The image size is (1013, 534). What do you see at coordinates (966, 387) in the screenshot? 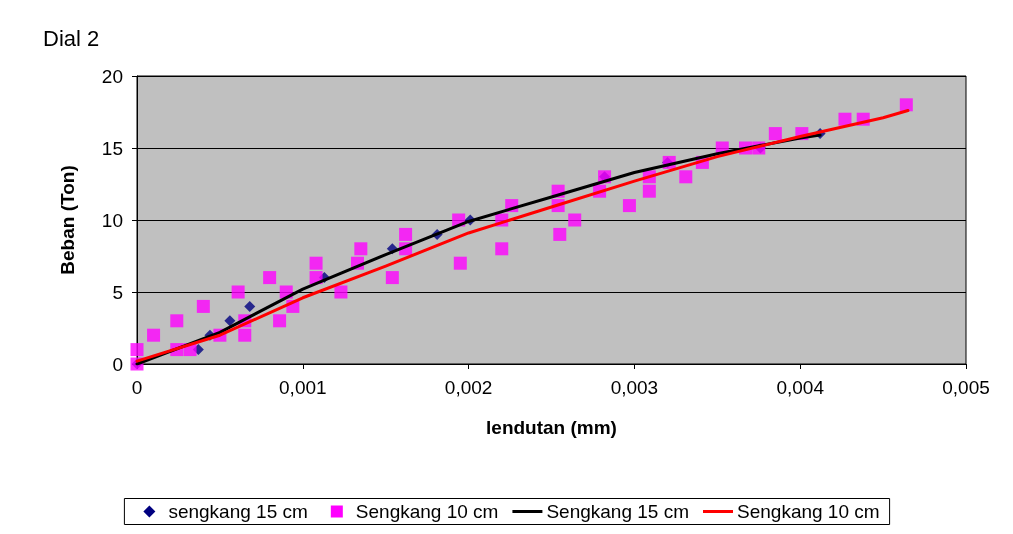
I see `x-tick-label: 0,005` at bounding box center [966, 387].